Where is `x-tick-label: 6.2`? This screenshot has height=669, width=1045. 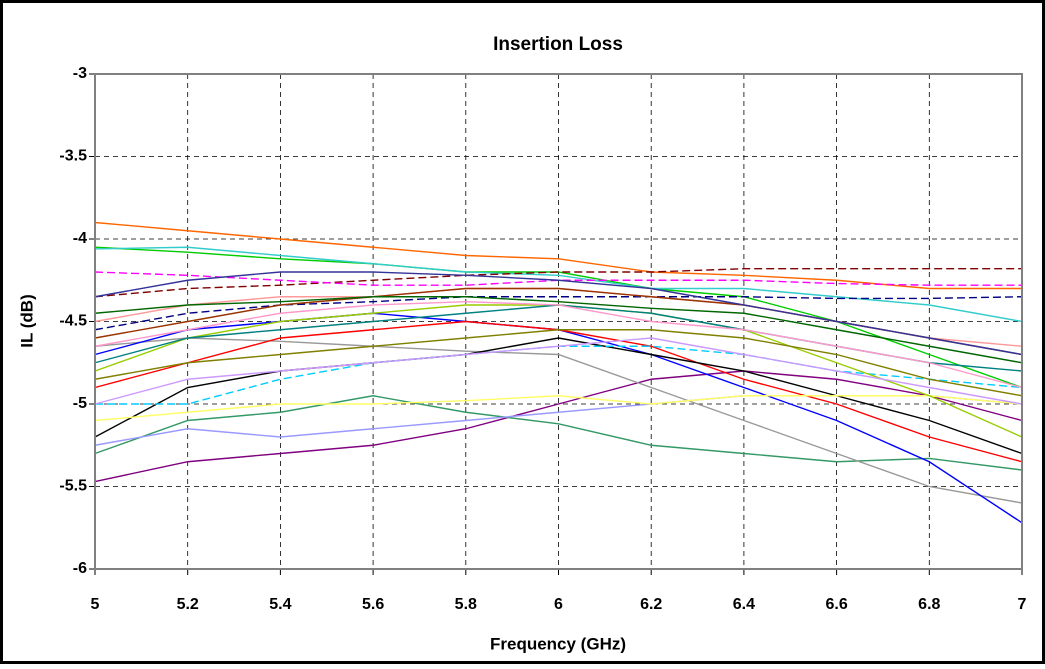
x-tick-label: 6.2 is located at coordinates (651, 604).